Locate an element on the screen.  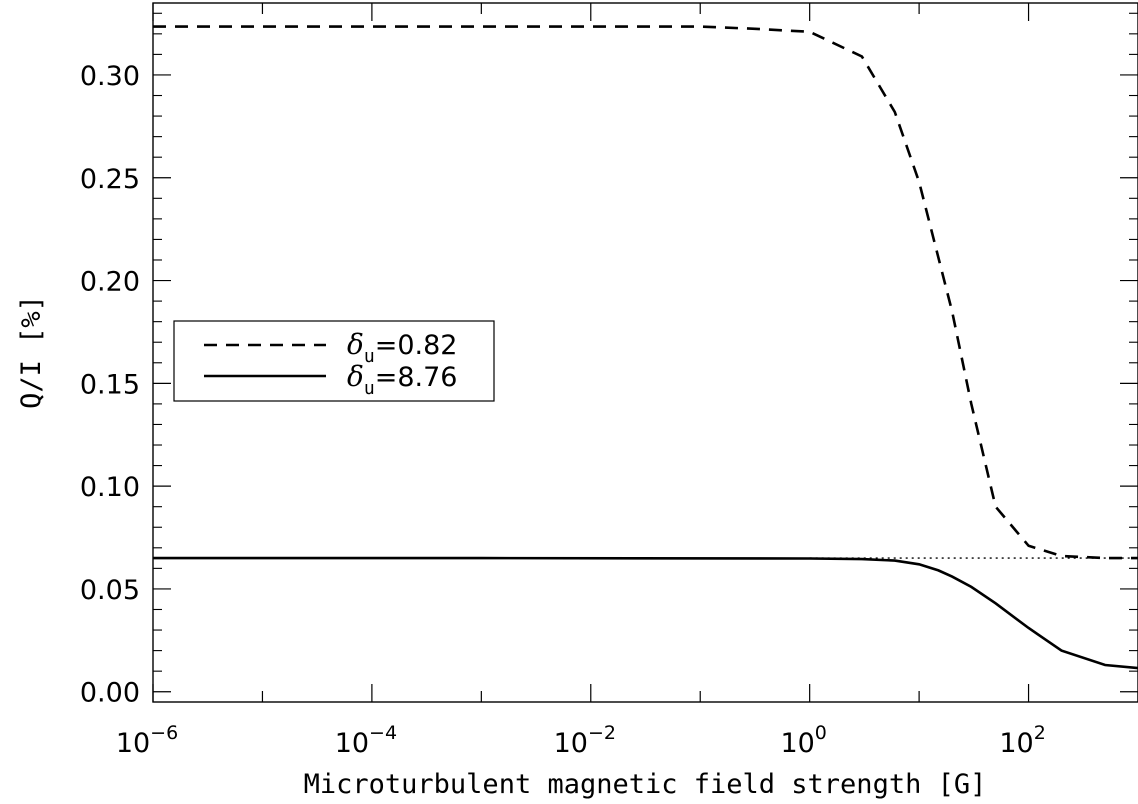
x-tick-label: 10⁰ is located at coordinates (803, 740).